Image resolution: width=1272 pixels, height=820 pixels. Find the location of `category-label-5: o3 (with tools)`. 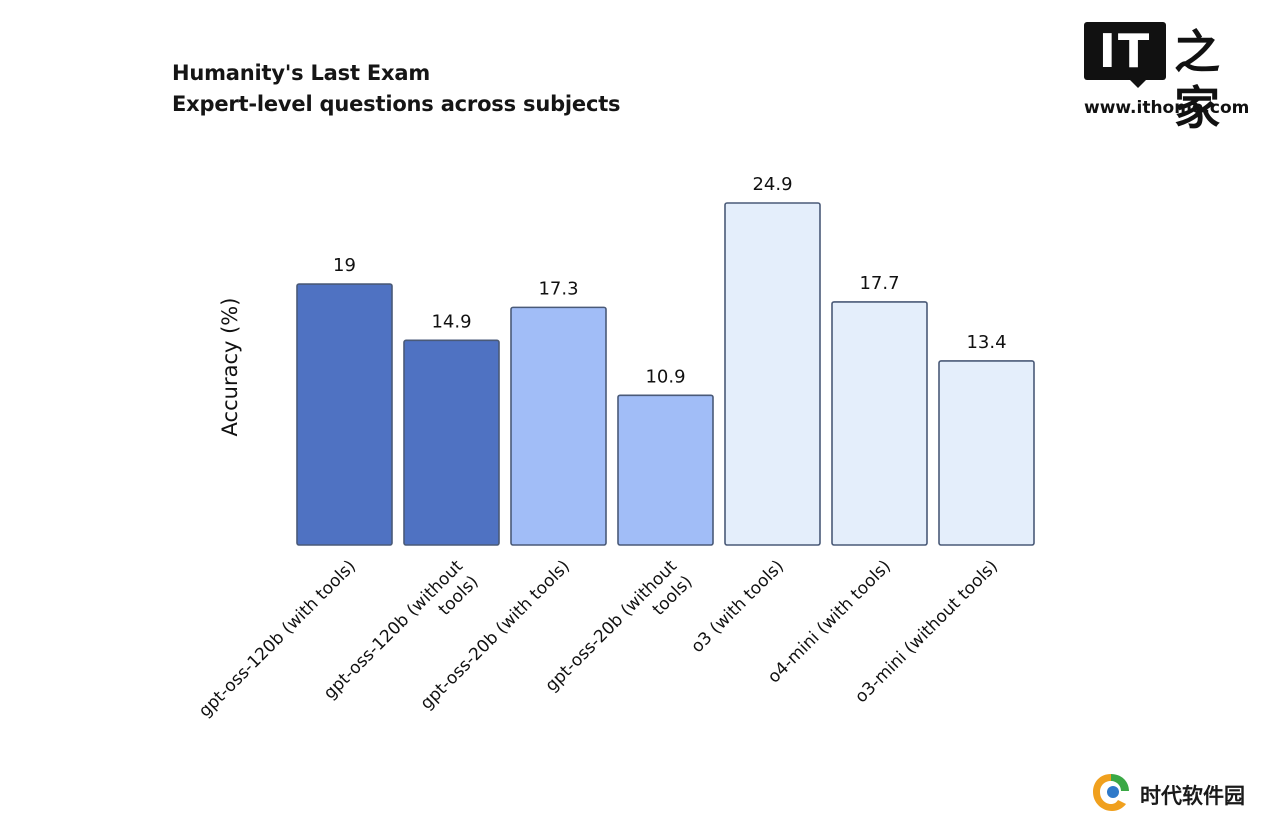

category-label-5: o3 (with tools) is located at coordinates (737, 606).